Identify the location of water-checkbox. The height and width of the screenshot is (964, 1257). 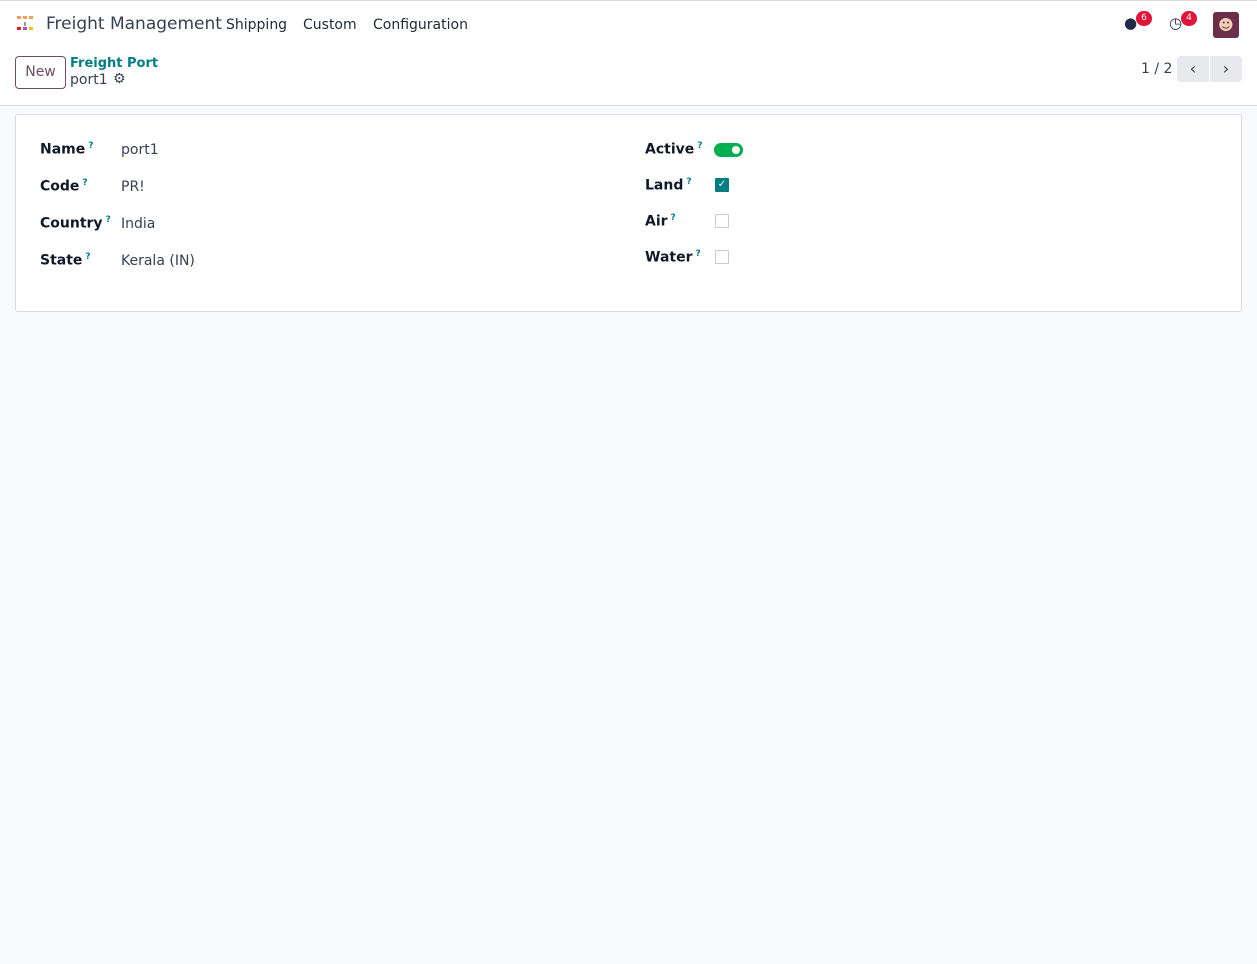
(722, 257).